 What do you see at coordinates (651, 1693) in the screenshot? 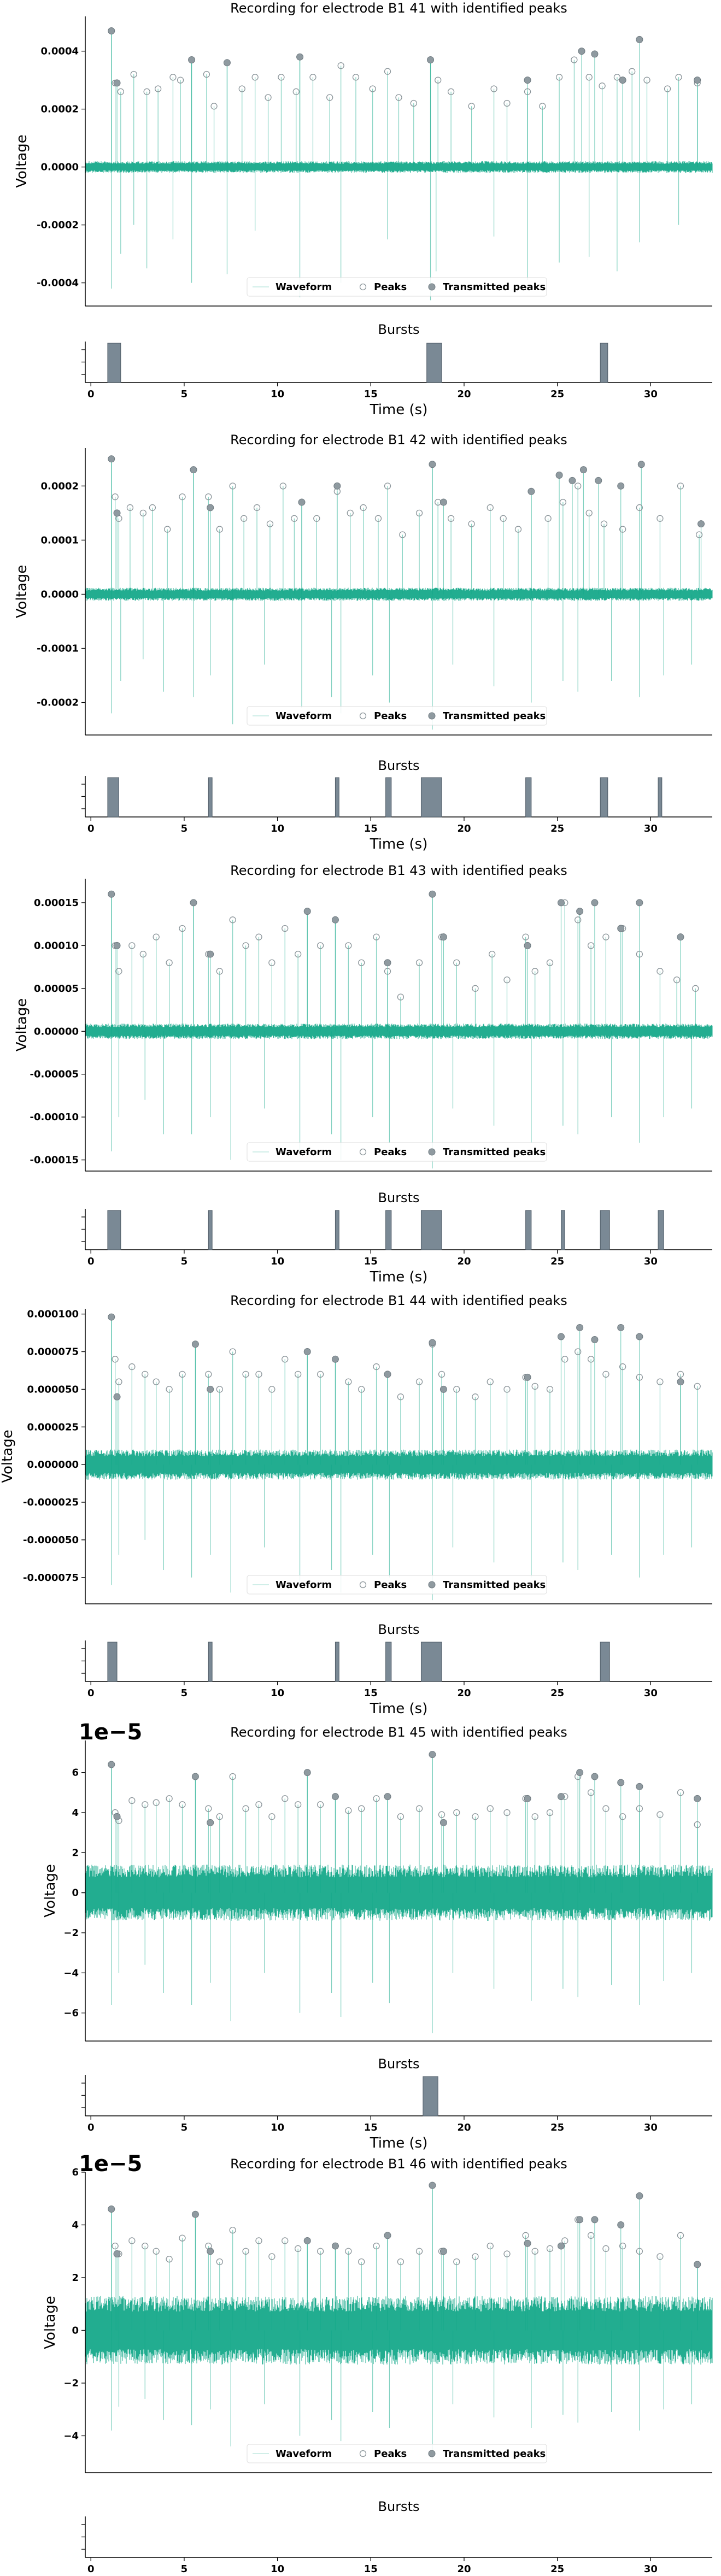
I see `x-tick-label: 30` at bounding box center [651, 1693].